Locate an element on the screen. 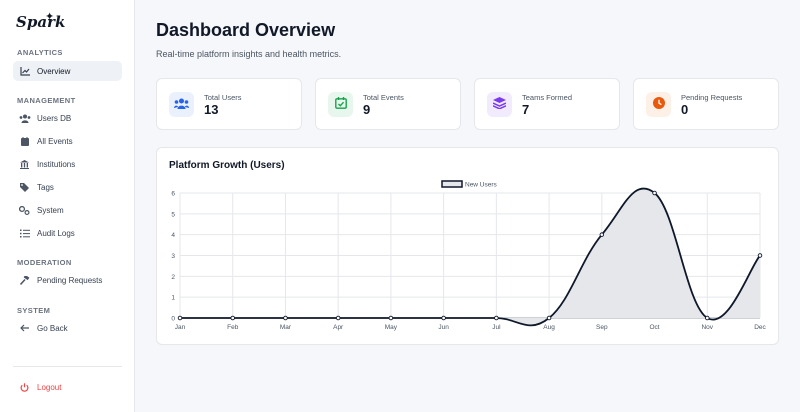 Image resolution: width=800 pixels, height=412 pixels. sidebar-item-label: System is located at coordinates (50, 210).